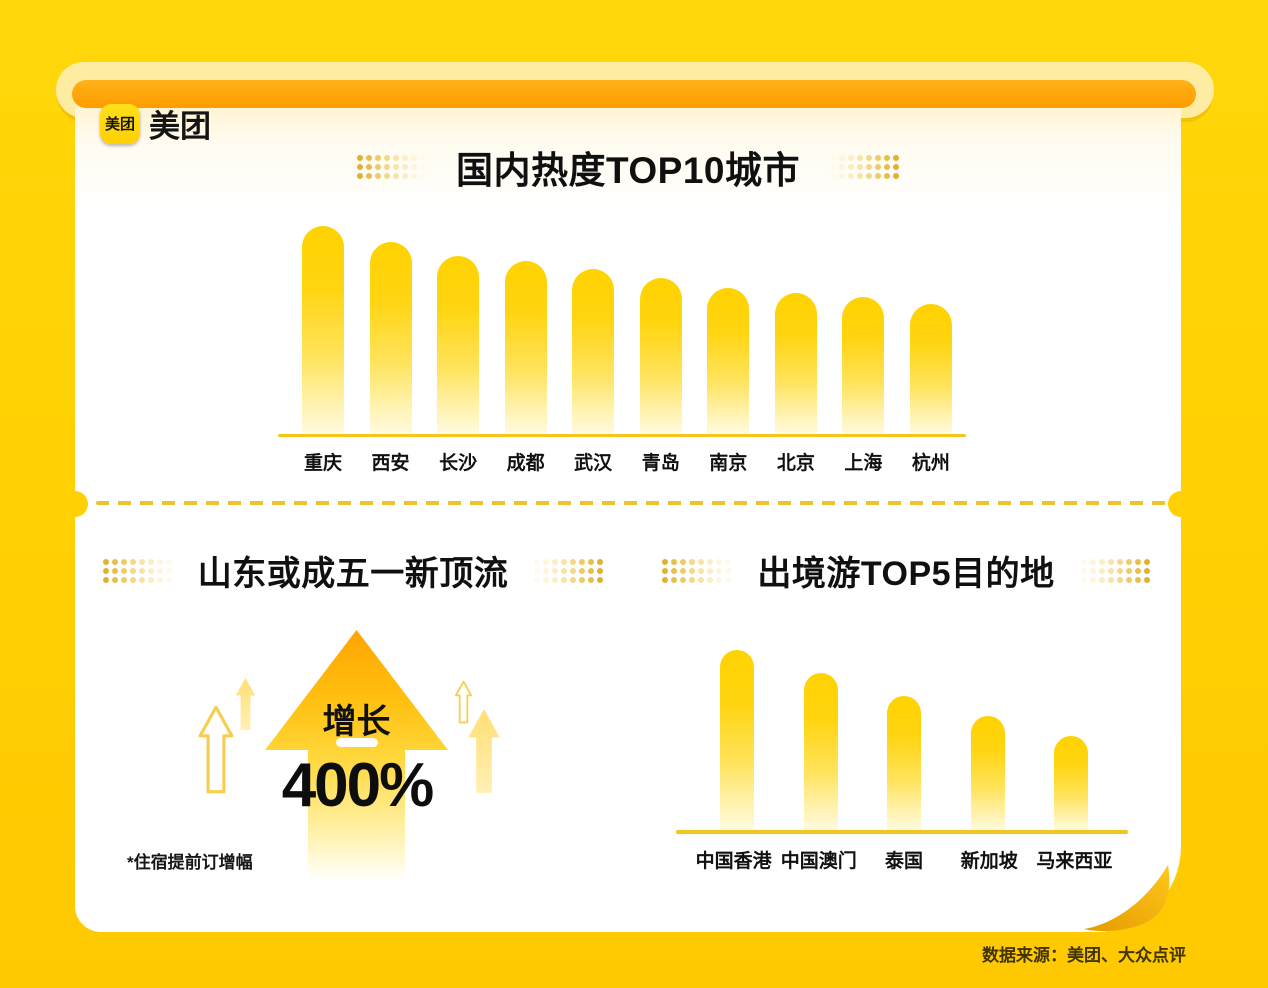 Image resolution: width=1268 pixels, height=988 pixels. I want to click on axis-label: 泰国, so click(904, 861).